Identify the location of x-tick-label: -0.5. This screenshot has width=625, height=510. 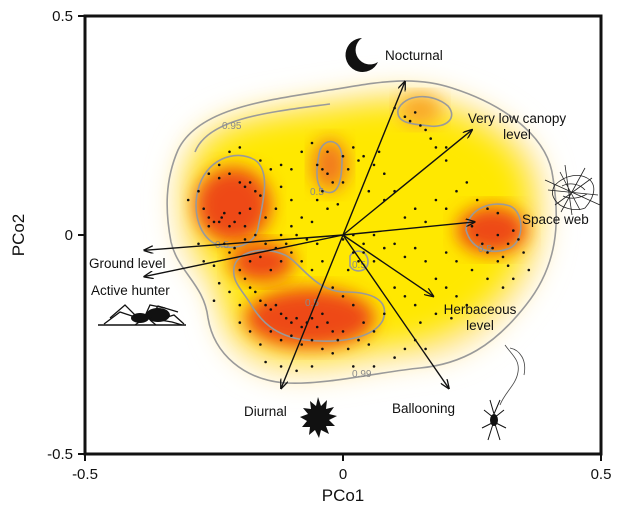
(85, 474).